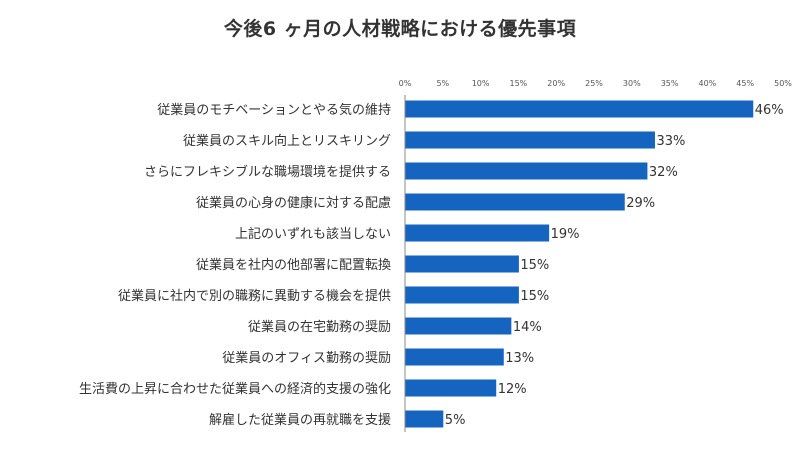 The width and height of the screenshot is (800, 452). What do you see at coordinates (319, 327) in the screenshot?
I see `category-label: 従業員の在宅勤務の奨励` at bounding box center [319, 327].